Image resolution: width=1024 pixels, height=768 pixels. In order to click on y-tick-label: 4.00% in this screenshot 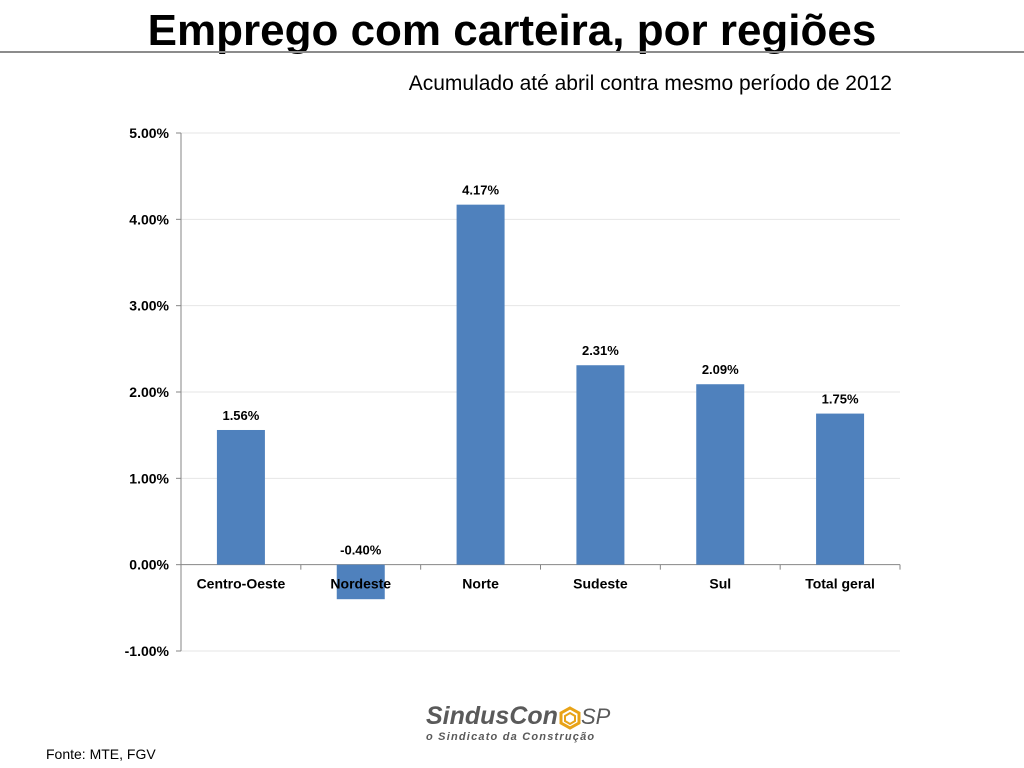, I will do `click(149, 219)`.